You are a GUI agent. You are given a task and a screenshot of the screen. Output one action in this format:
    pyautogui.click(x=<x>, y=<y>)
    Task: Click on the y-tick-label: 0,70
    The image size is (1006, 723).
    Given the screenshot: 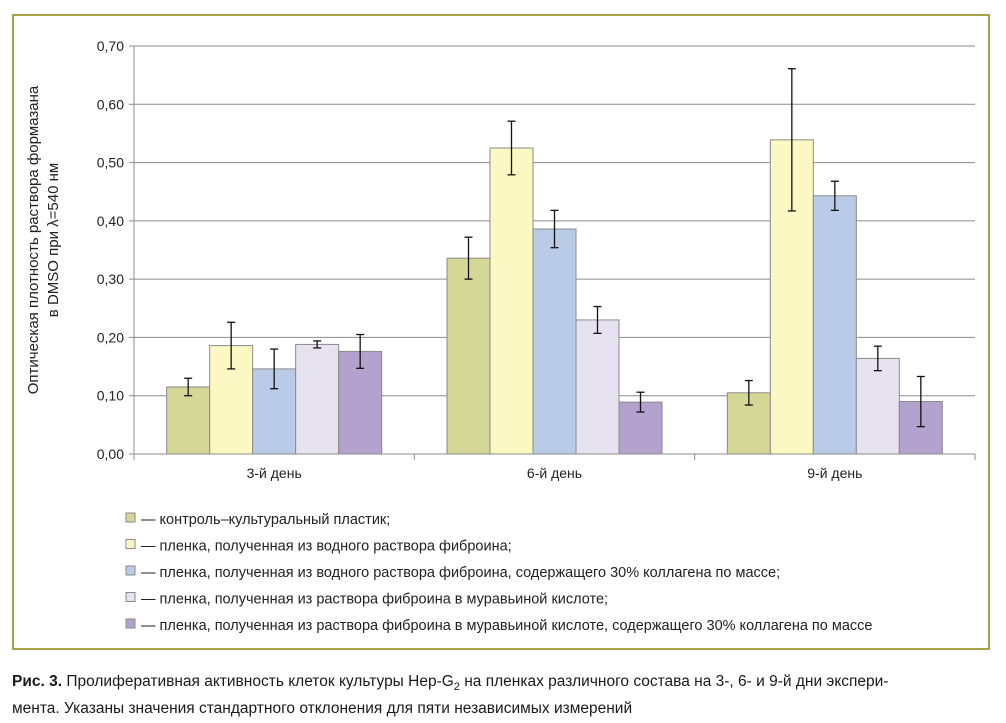 What is the action you would take?
    pyautogui.click(x=110, y=46)
    